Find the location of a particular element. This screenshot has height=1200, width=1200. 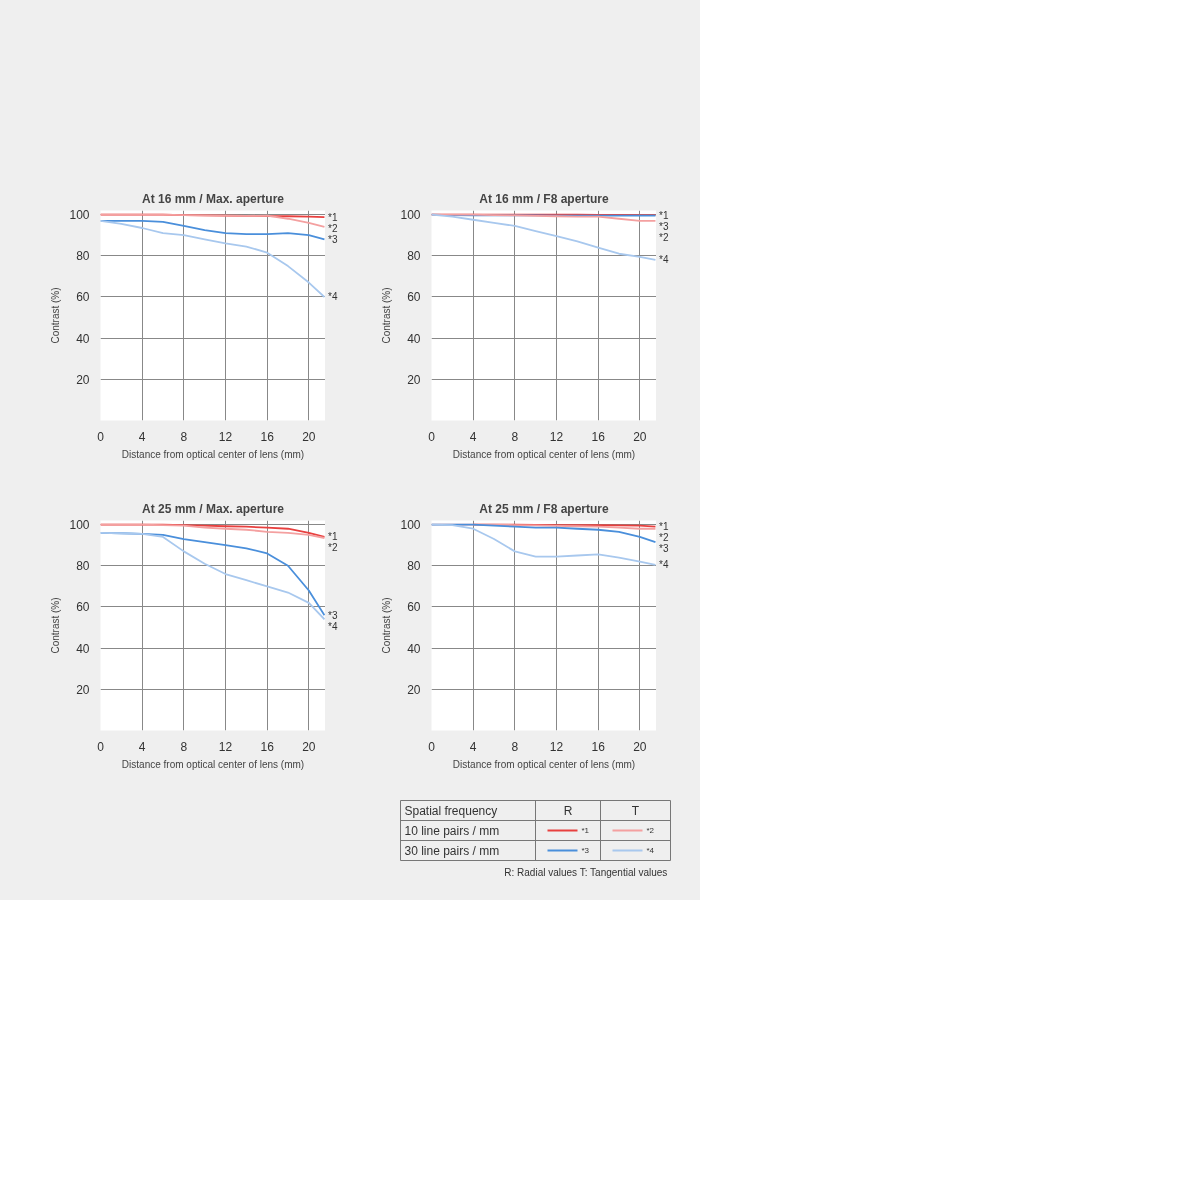

text: R: Radial values T: Tangential values is located at coordinates (586, 872).